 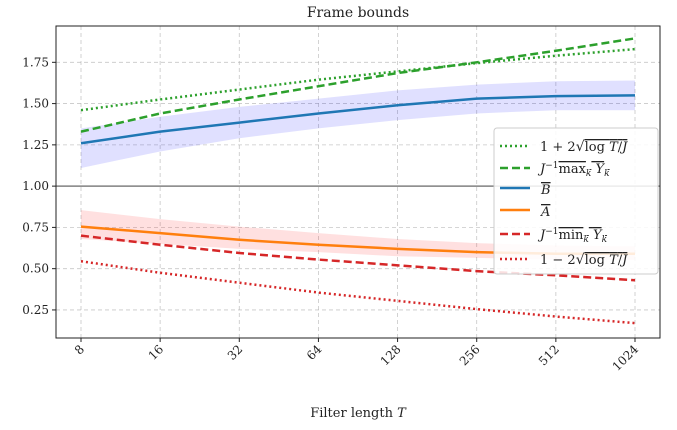 What do you see at coordinates (79, 349) in the screenshot?
I see `x-tick-label-0: 8` at bounding box center [79, 349].